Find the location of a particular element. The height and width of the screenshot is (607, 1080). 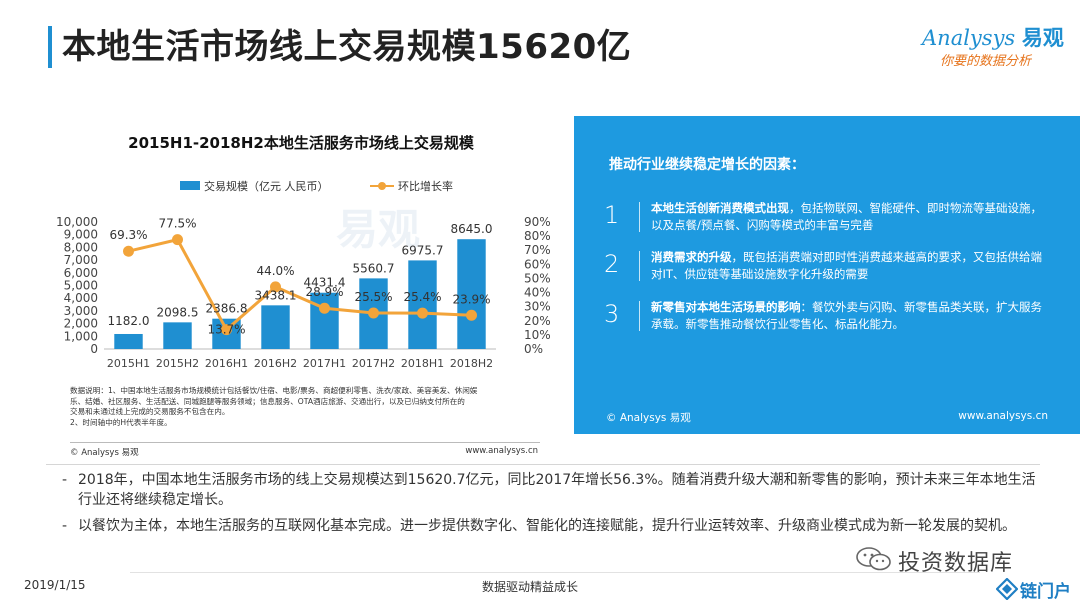

growth-value-label: 23.9% is located at coordinates (471, 299).